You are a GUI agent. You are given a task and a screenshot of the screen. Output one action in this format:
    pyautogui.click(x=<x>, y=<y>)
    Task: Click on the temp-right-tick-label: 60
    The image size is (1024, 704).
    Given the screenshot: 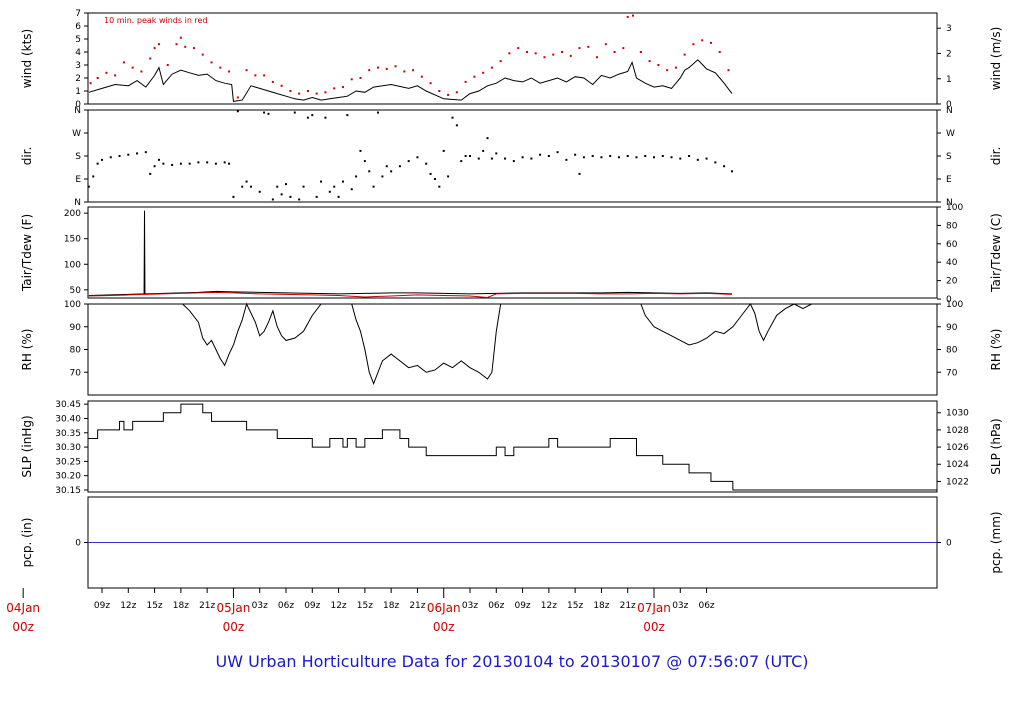 What is the action you would take?
    pyautogui.click(x=952, y=245)
    